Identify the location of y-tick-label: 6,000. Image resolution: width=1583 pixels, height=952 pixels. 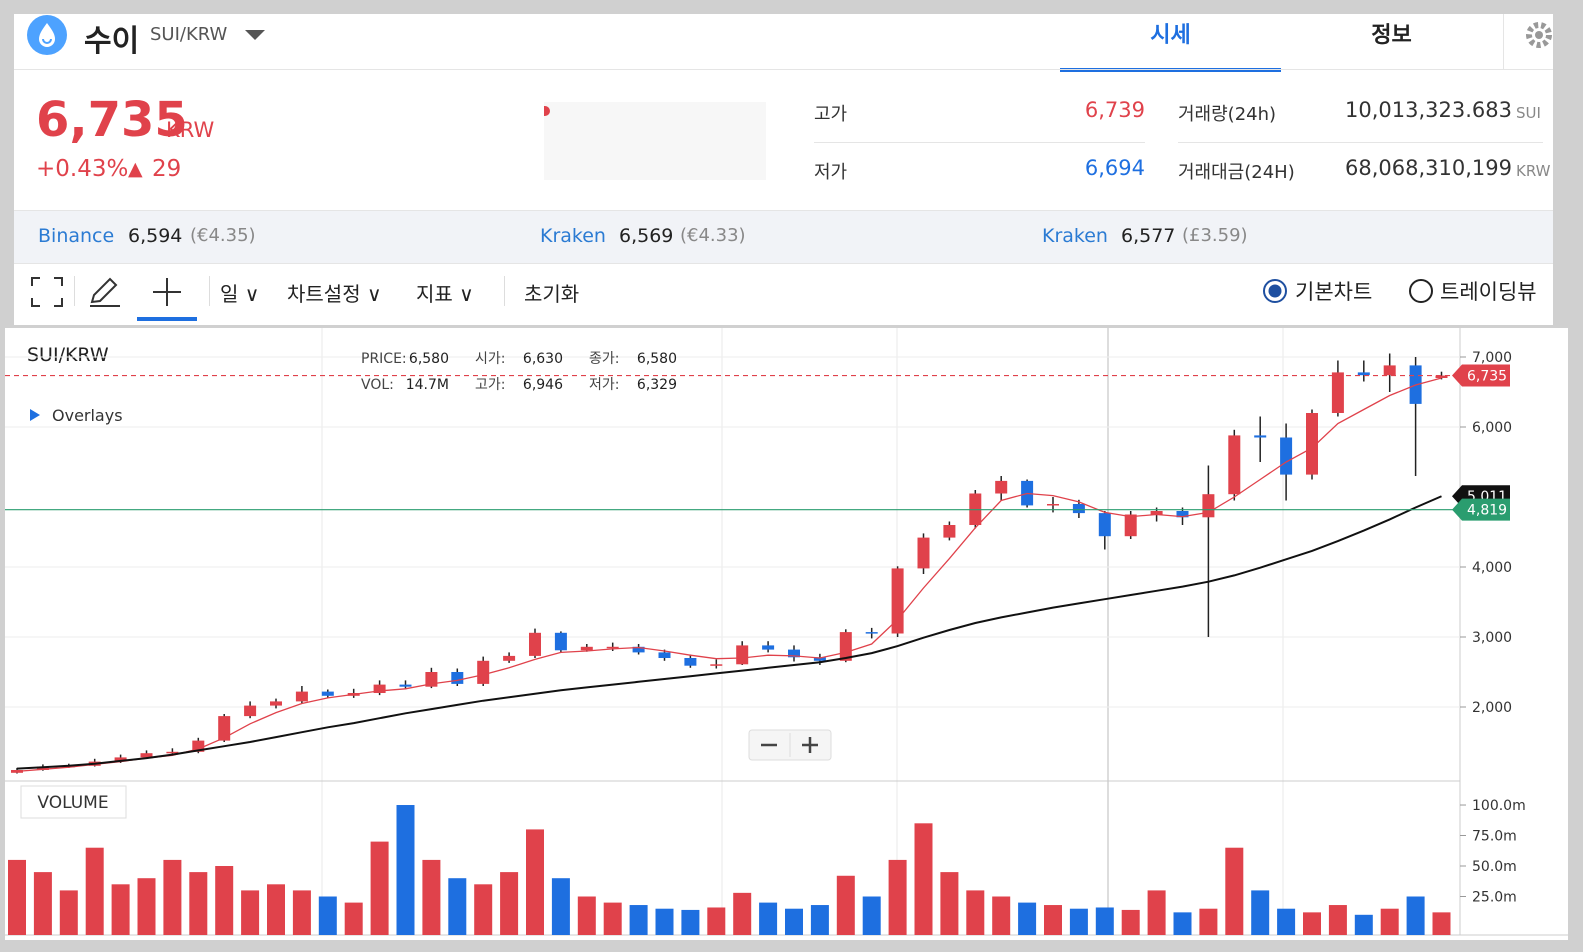
(1492, 428).